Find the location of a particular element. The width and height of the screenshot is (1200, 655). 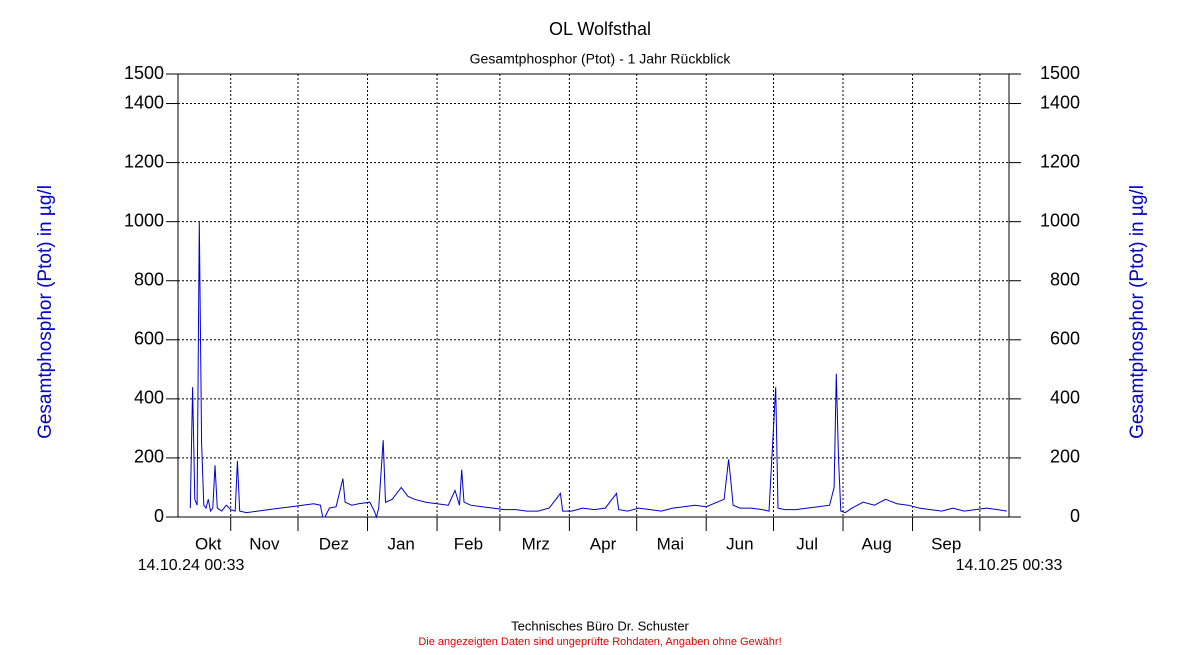

y2-tick-label: 0 is located at coordinates (1075, 516).